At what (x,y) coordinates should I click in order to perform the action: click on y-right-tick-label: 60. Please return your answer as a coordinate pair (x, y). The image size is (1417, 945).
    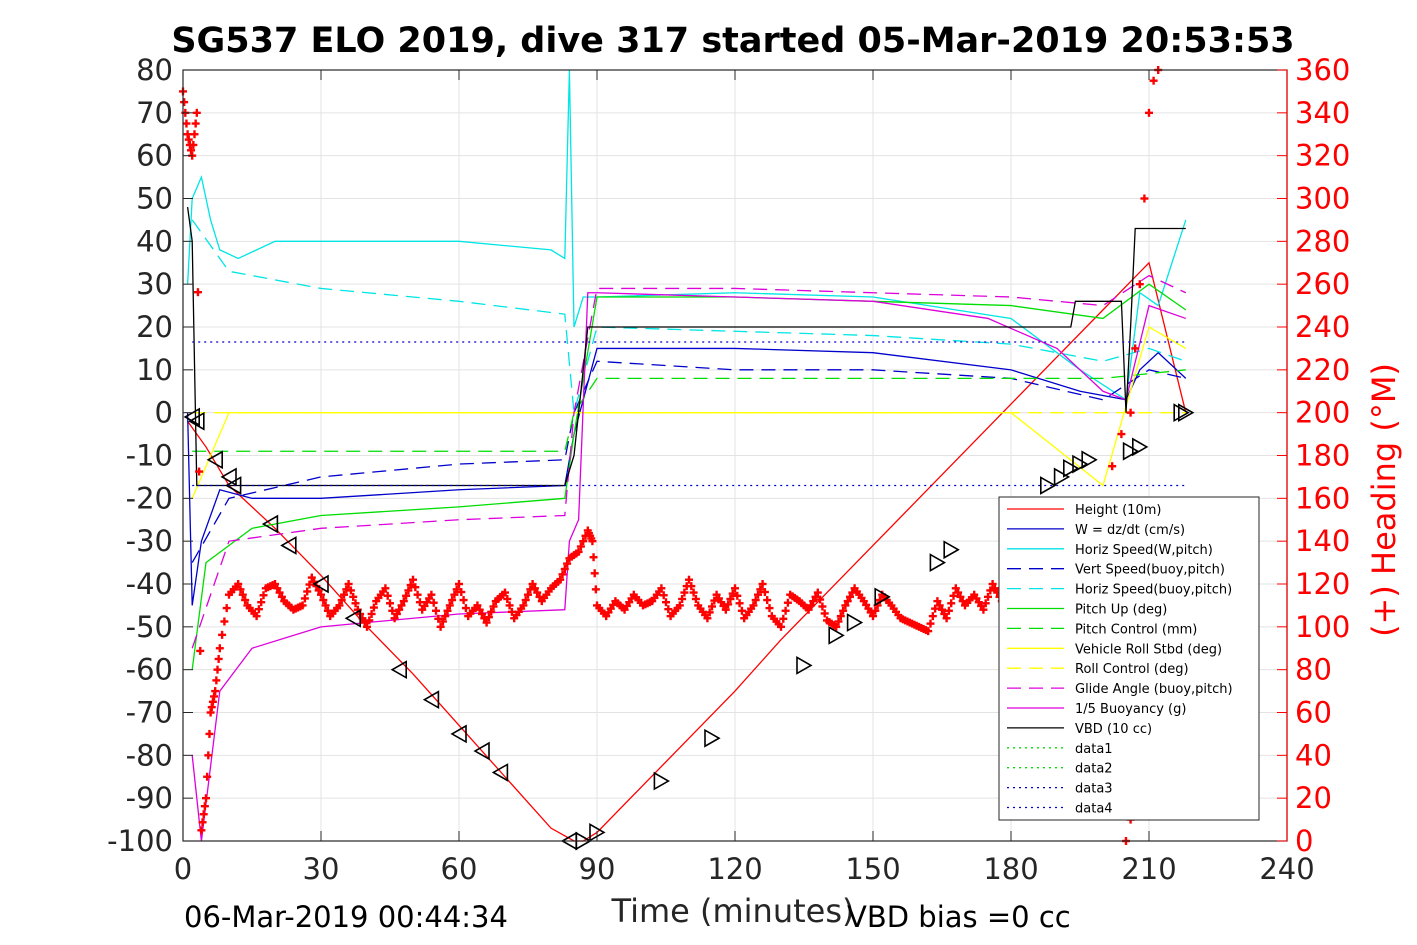
    Looking at the image, I should click on (1313, 713).